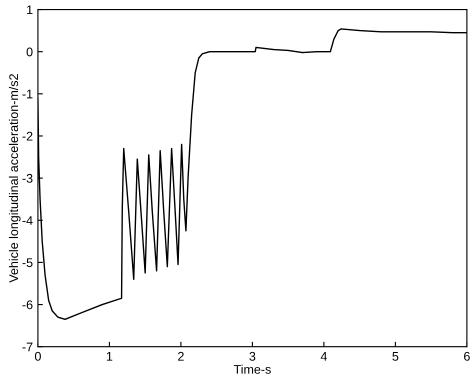  What do you see at coordinates (27, 220) in the screenshot?
I see `y-tick-label: -4` at bounding box center [27, 220].